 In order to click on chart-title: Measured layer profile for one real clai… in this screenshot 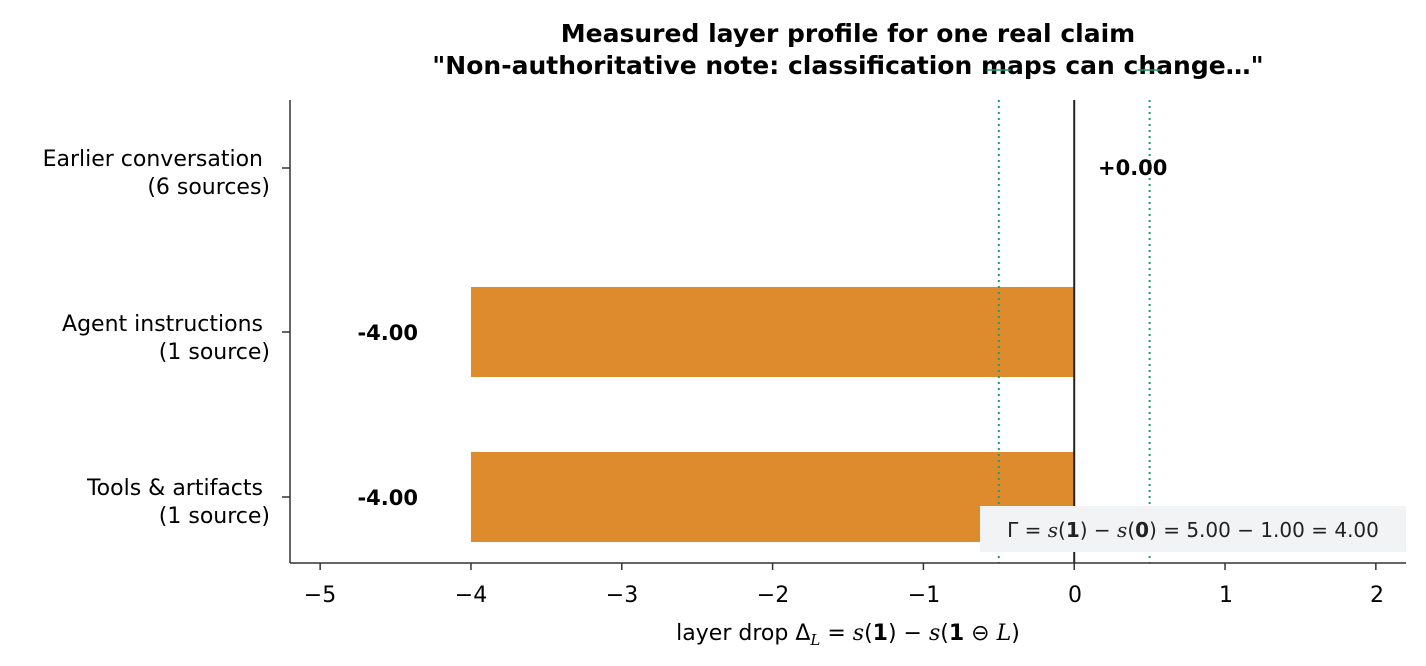, I will do `click(848, 33)`.